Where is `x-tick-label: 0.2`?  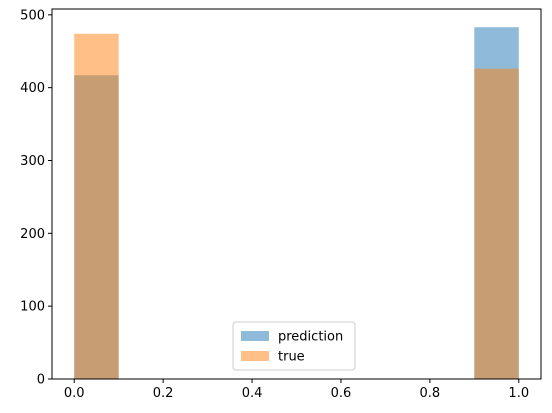
x-tick-label: 0.2 is located at coordinates (163, 393).